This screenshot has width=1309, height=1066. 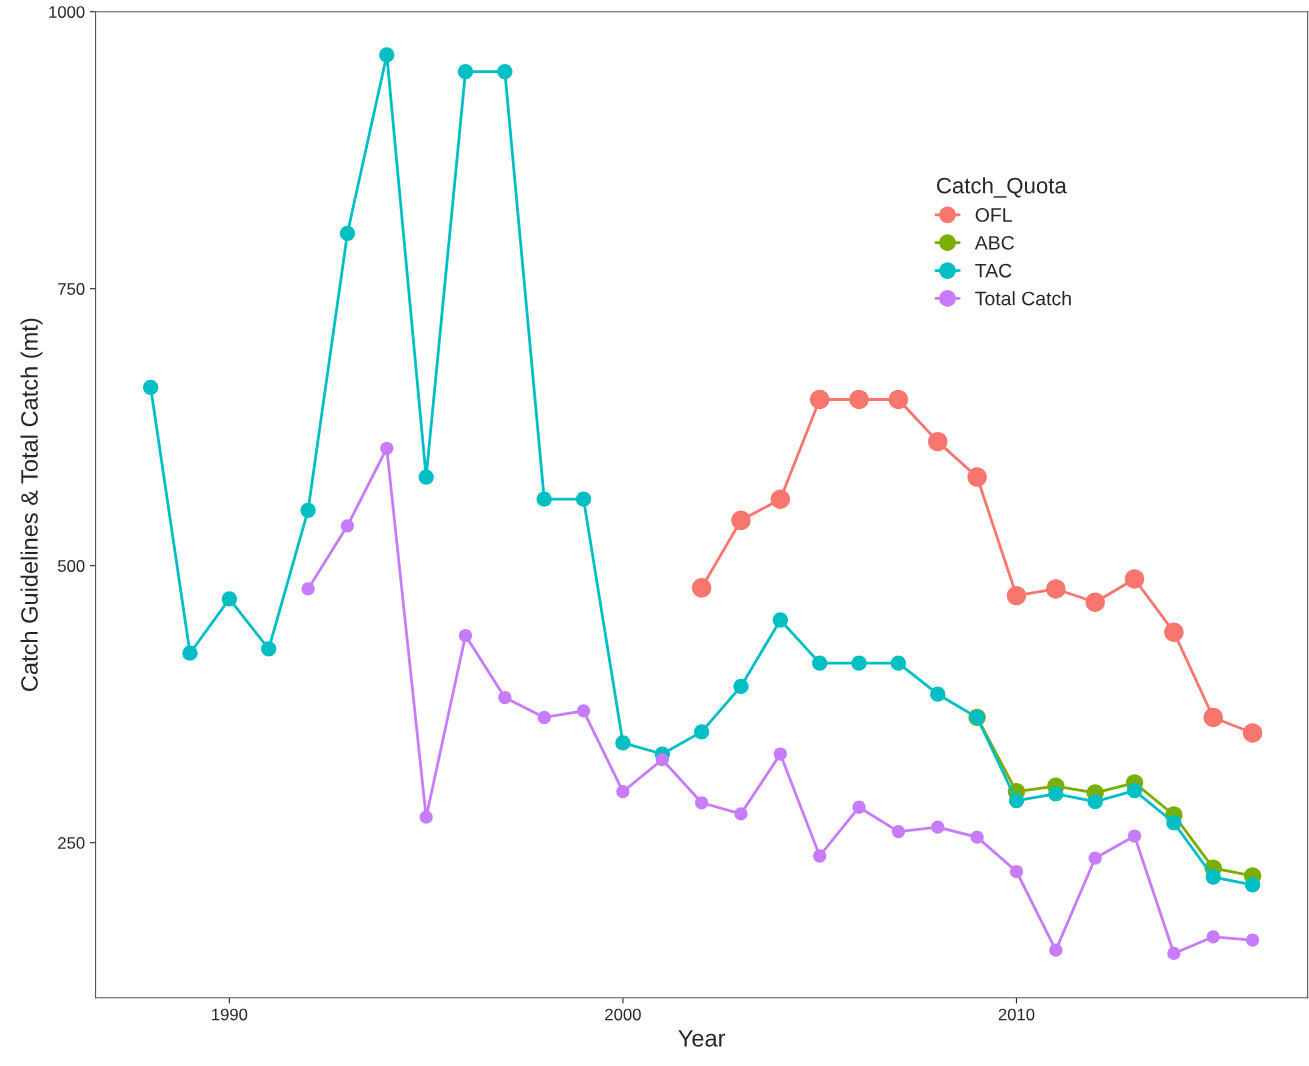 What do you see at coordinates (702, 1038) in the screenshot?
I see `x-axis-title: Year` at bounding box center [702, 1038].